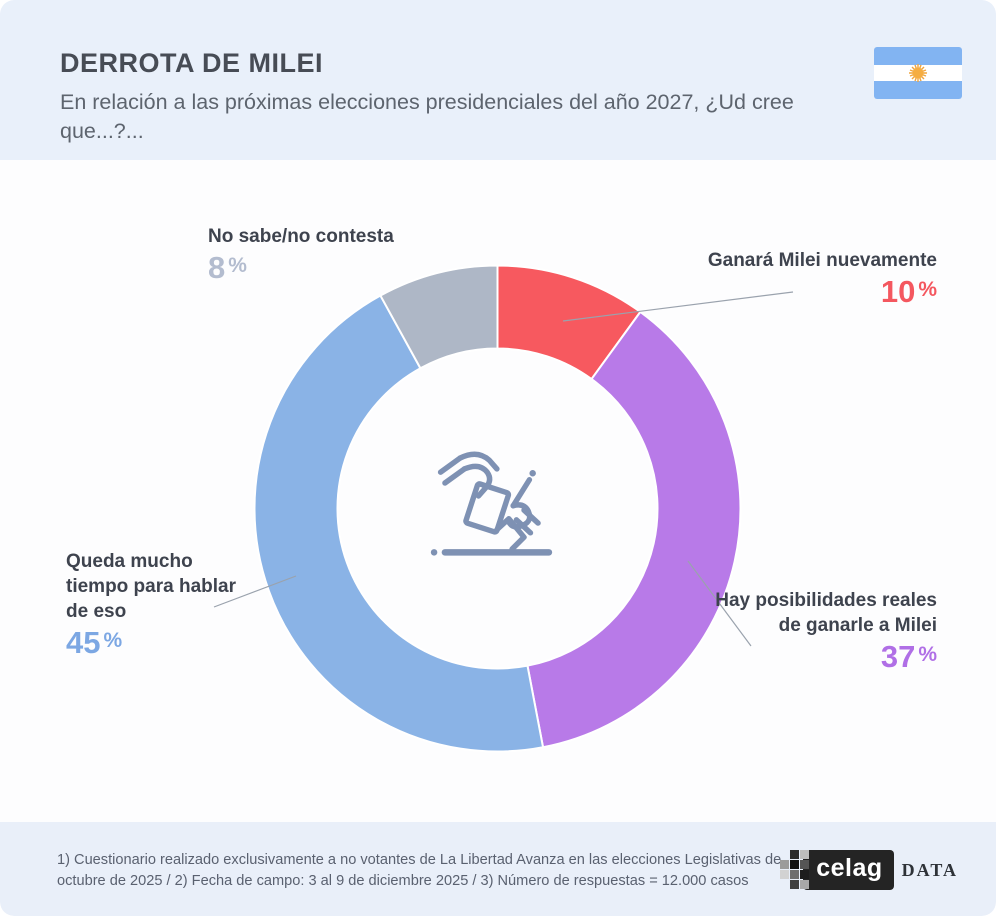  I want to click on callout-ganara-milei: Ganará Milei nuevamente 10%, so click(817, 280).